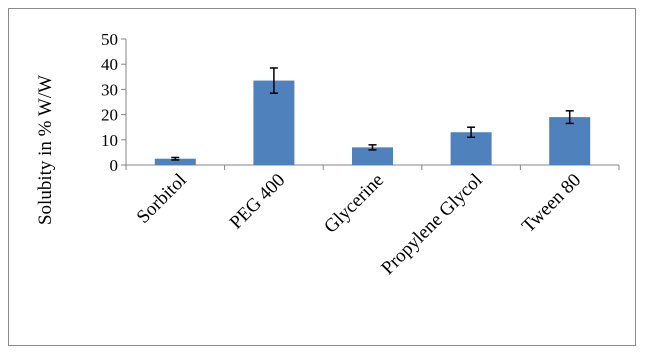 This screenshot has width=647, height=354. Describe the element at coordinates (109, 102) in the screenshot. I see `y-tick-labels: 0 10 20 30 40 50` at that location.